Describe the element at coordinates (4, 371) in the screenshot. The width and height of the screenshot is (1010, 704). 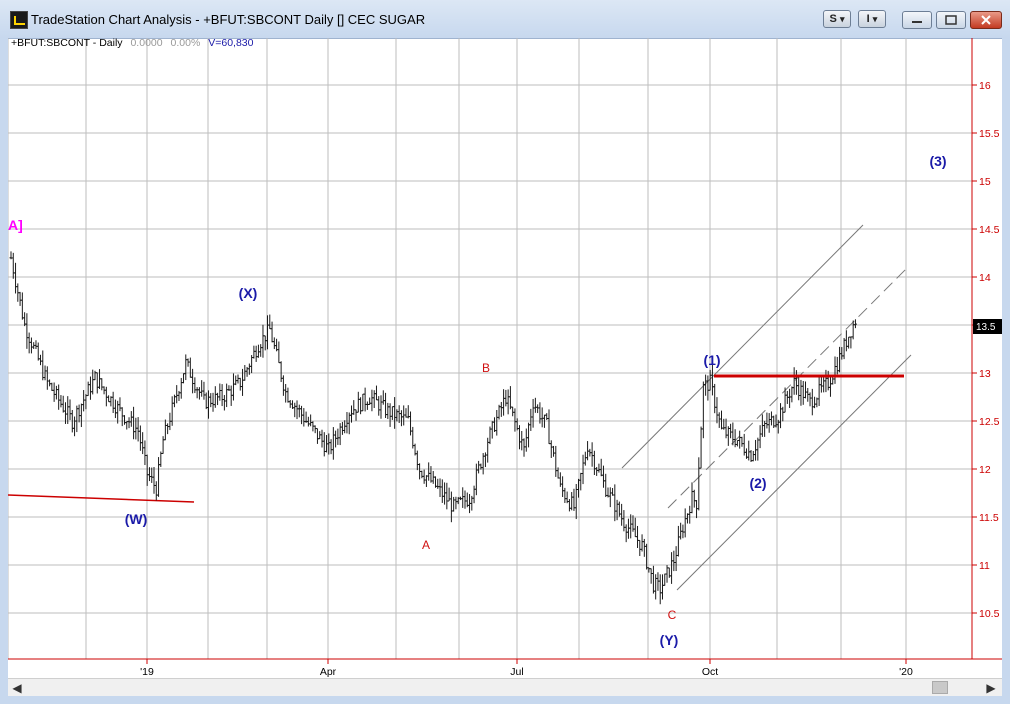
I see `window-frame-left` at that location.